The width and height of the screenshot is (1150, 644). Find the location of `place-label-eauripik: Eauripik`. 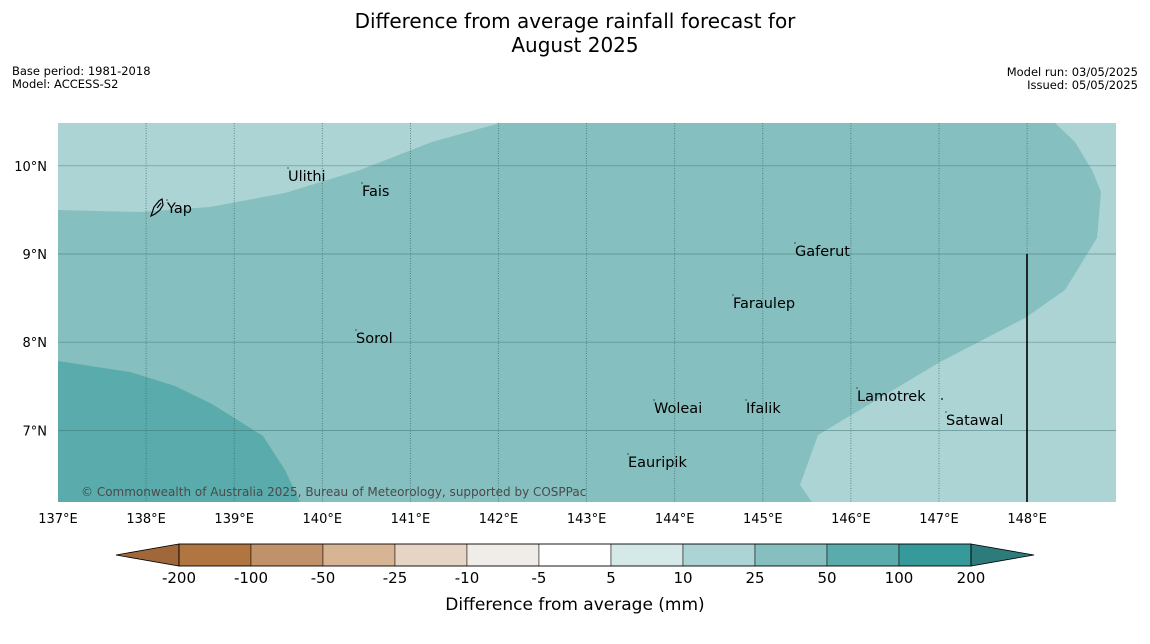

place-label-eauripik: Eauripik is located at coordinates (657, 463).